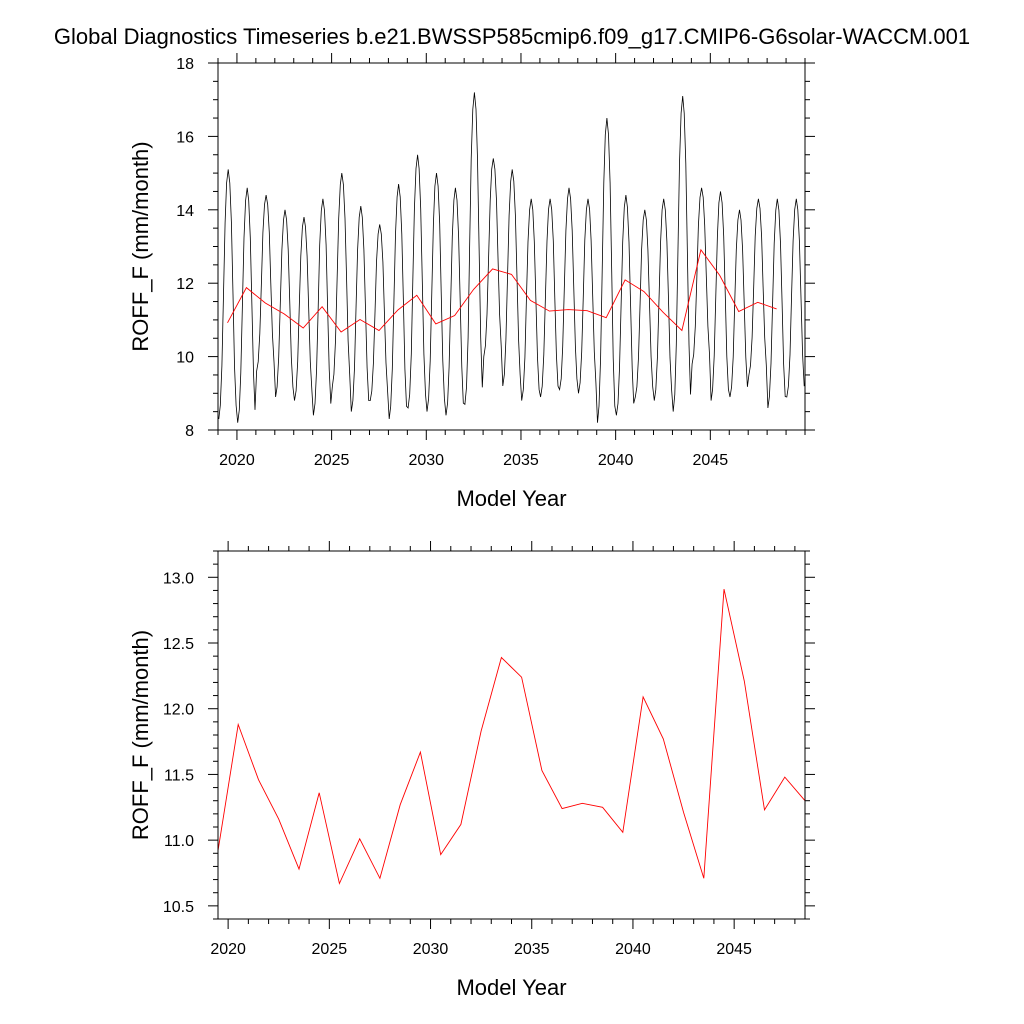 The image size is (1024, 1024). Describe the element at coordinates (179, 841) in the screenshot. I see `y-tick-label: 11.0` at that location.